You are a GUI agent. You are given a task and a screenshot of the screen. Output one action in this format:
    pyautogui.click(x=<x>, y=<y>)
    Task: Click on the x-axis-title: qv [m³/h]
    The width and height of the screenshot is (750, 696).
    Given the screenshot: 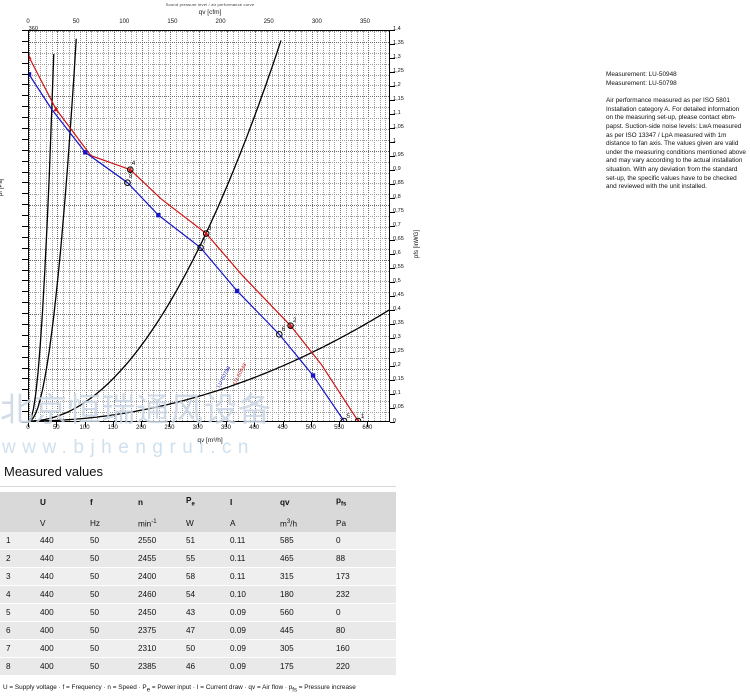 What is the action you would take?
    pyautogui.click(x=210, y=440)
    